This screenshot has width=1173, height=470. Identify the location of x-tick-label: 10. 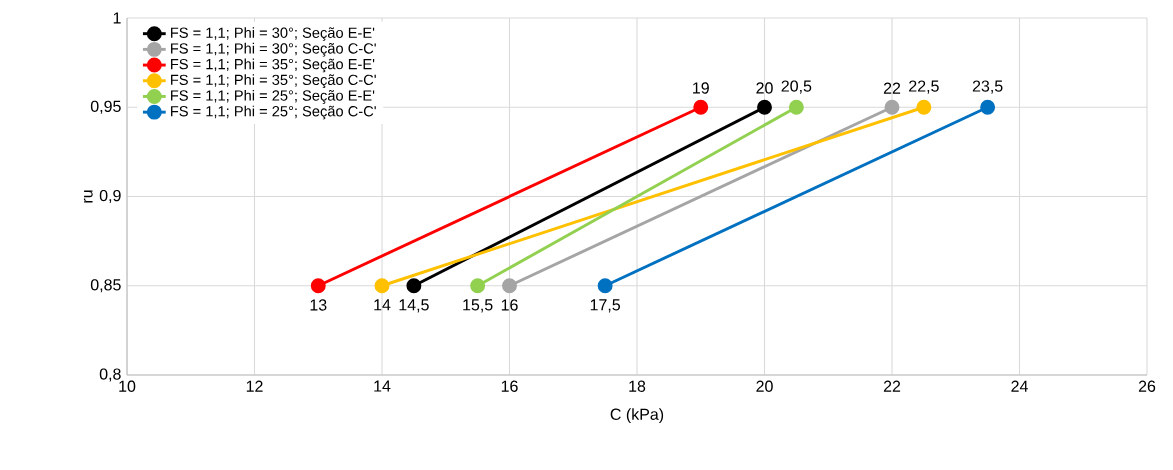
(127, 386).